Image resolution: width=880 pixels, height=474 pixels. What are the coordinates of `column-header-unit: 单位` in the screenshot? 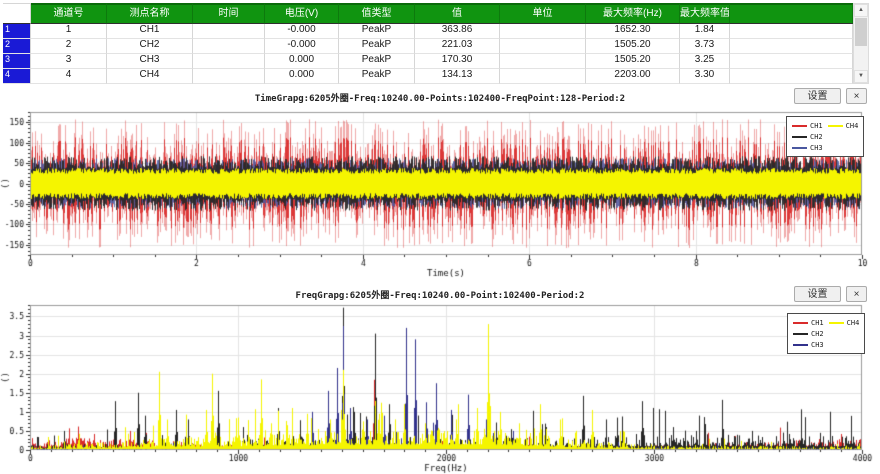 It's located at (543, 13).